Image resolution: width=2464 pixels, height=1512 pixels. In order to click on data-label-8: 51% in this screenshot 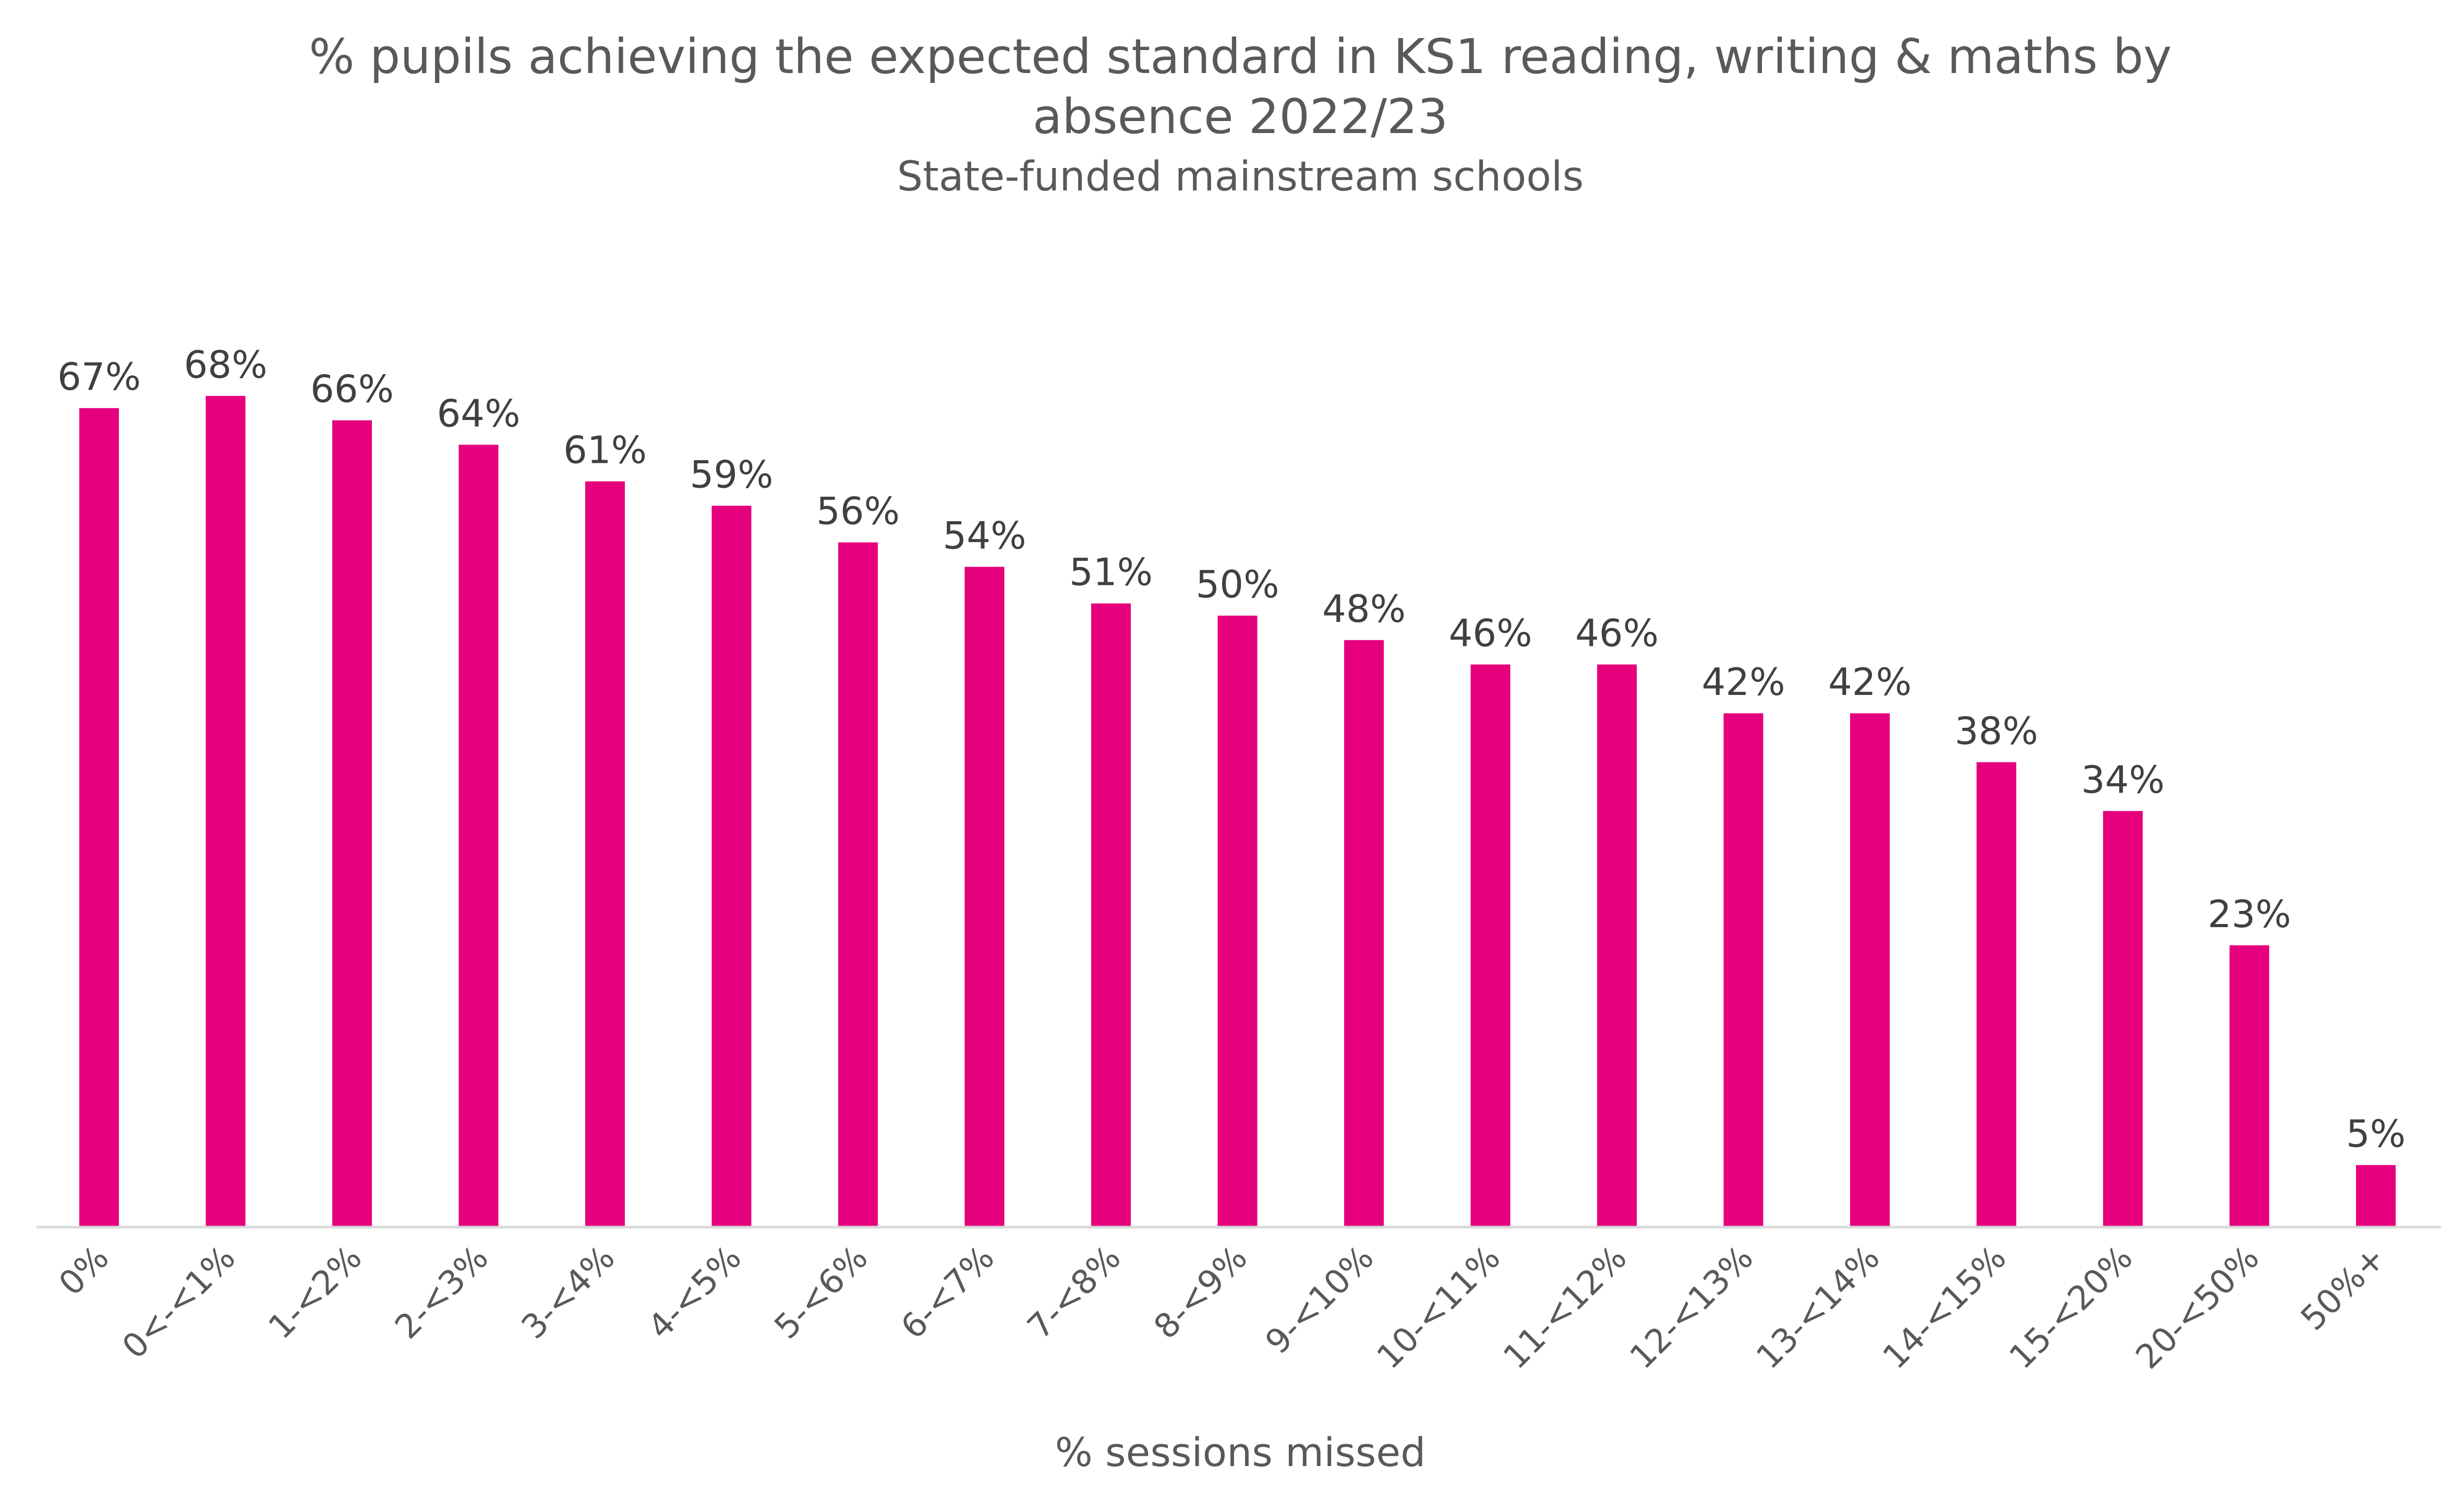, I will do `click(1111, 572)`.